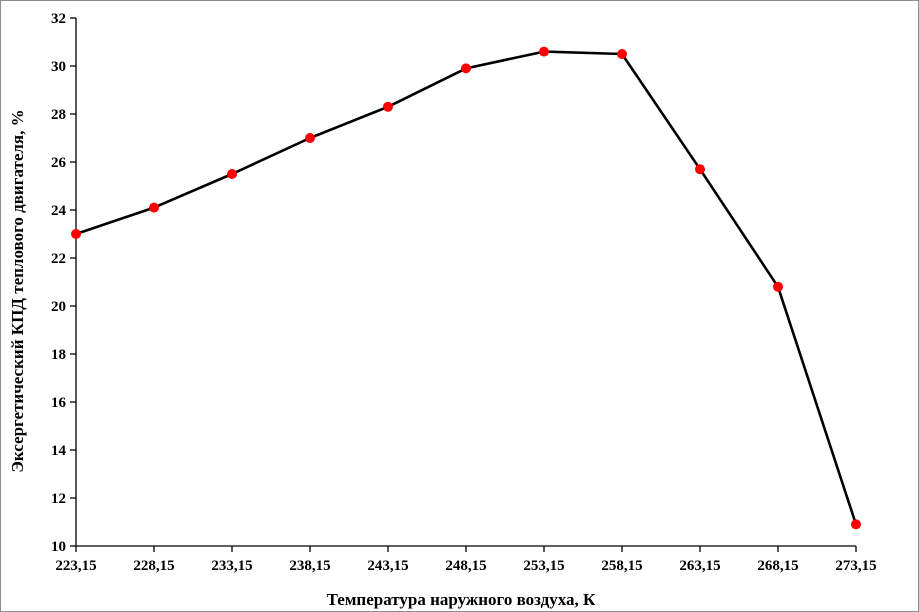  What do you see at coordinates (461, 599) in the screenshot?
I see `x-axis-title: Температура наружного воздуха, К` at bounding box center [461, 599].